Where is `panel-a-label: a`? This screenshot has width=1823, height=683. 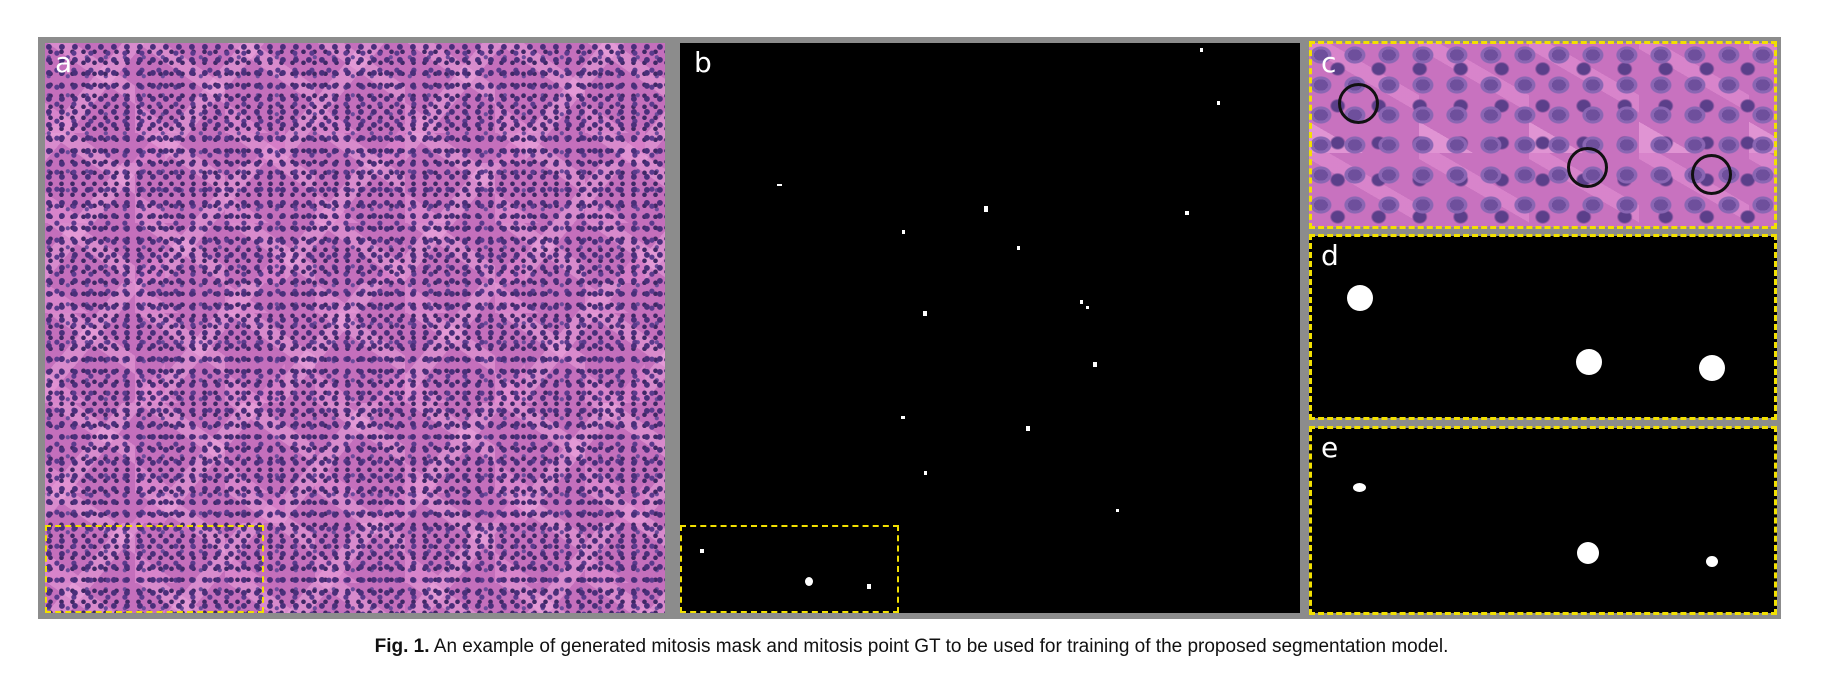 panel-a-label: a is located at coordinates (64, 62).